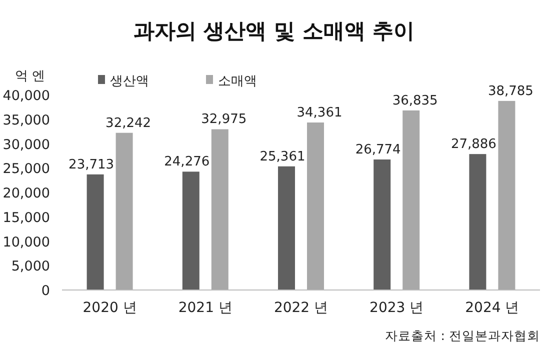 This screenshot has width=548, height=349. What do you see at coordinates (301, 308) in the screenshot?
I see `x-tick-label: 2022 년` at bounding box center [301, 308].